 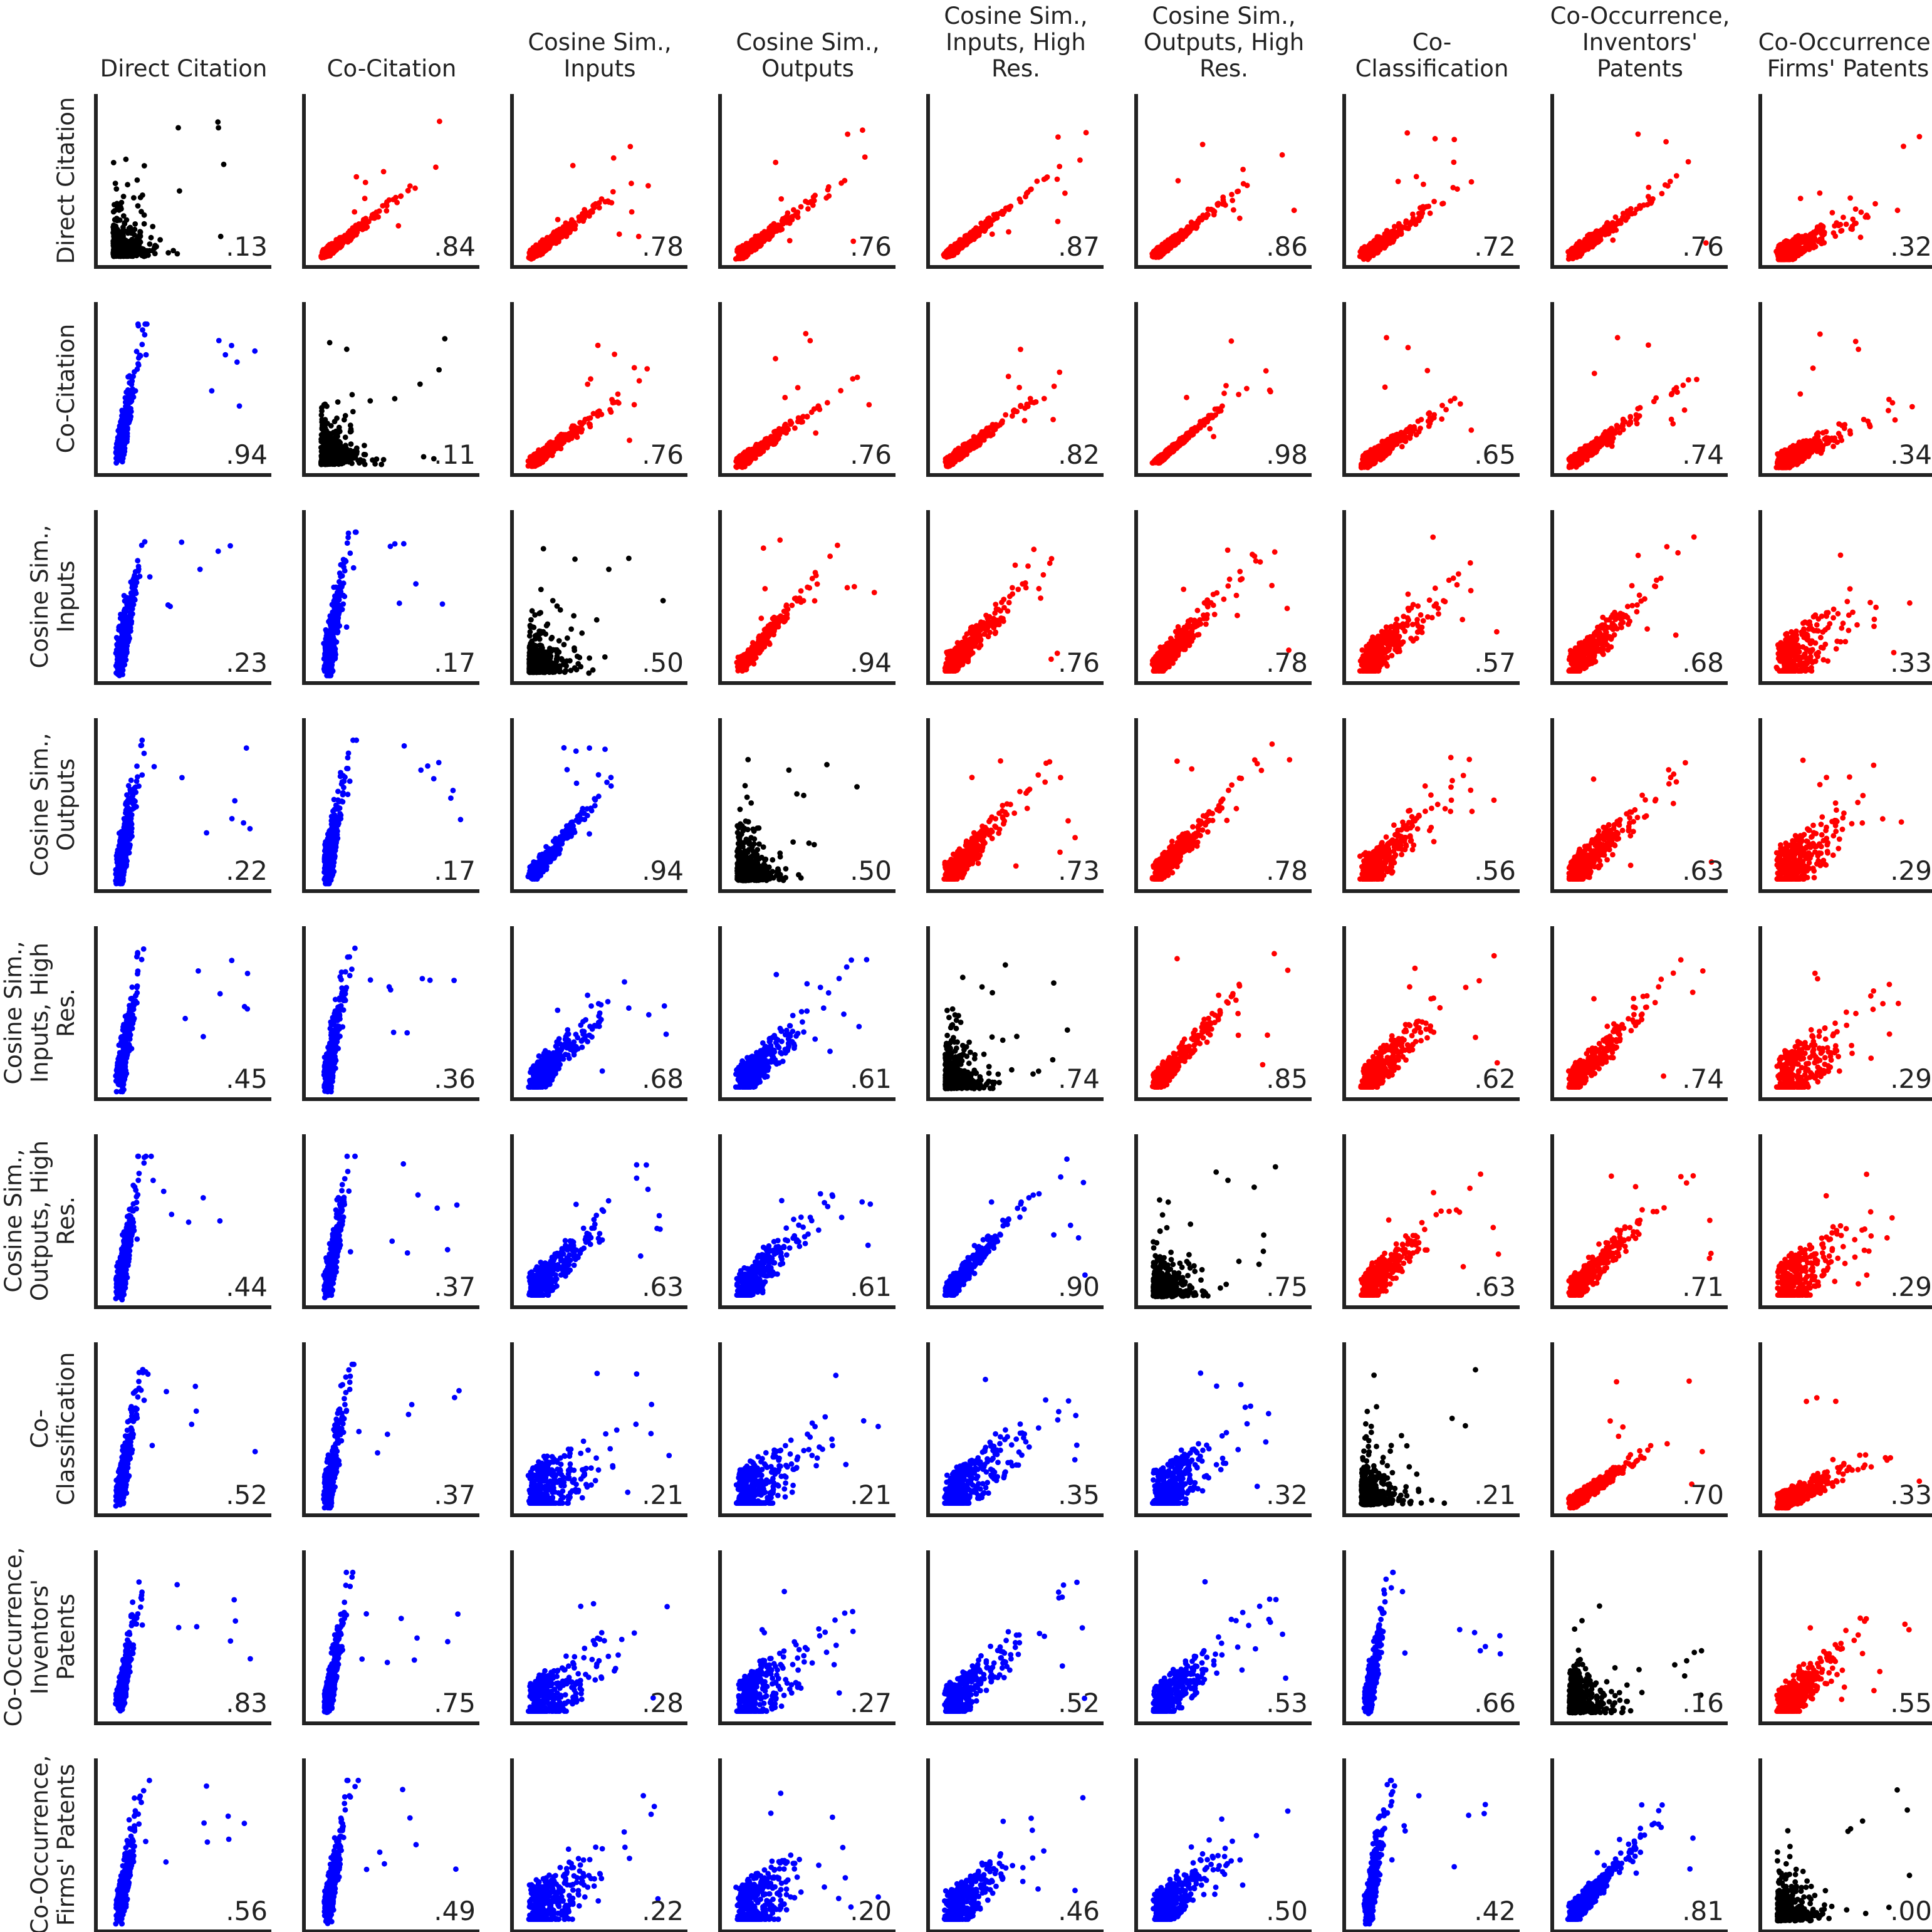 I want to click on column-label: Co-Classification, so click(x=1432, y=55).